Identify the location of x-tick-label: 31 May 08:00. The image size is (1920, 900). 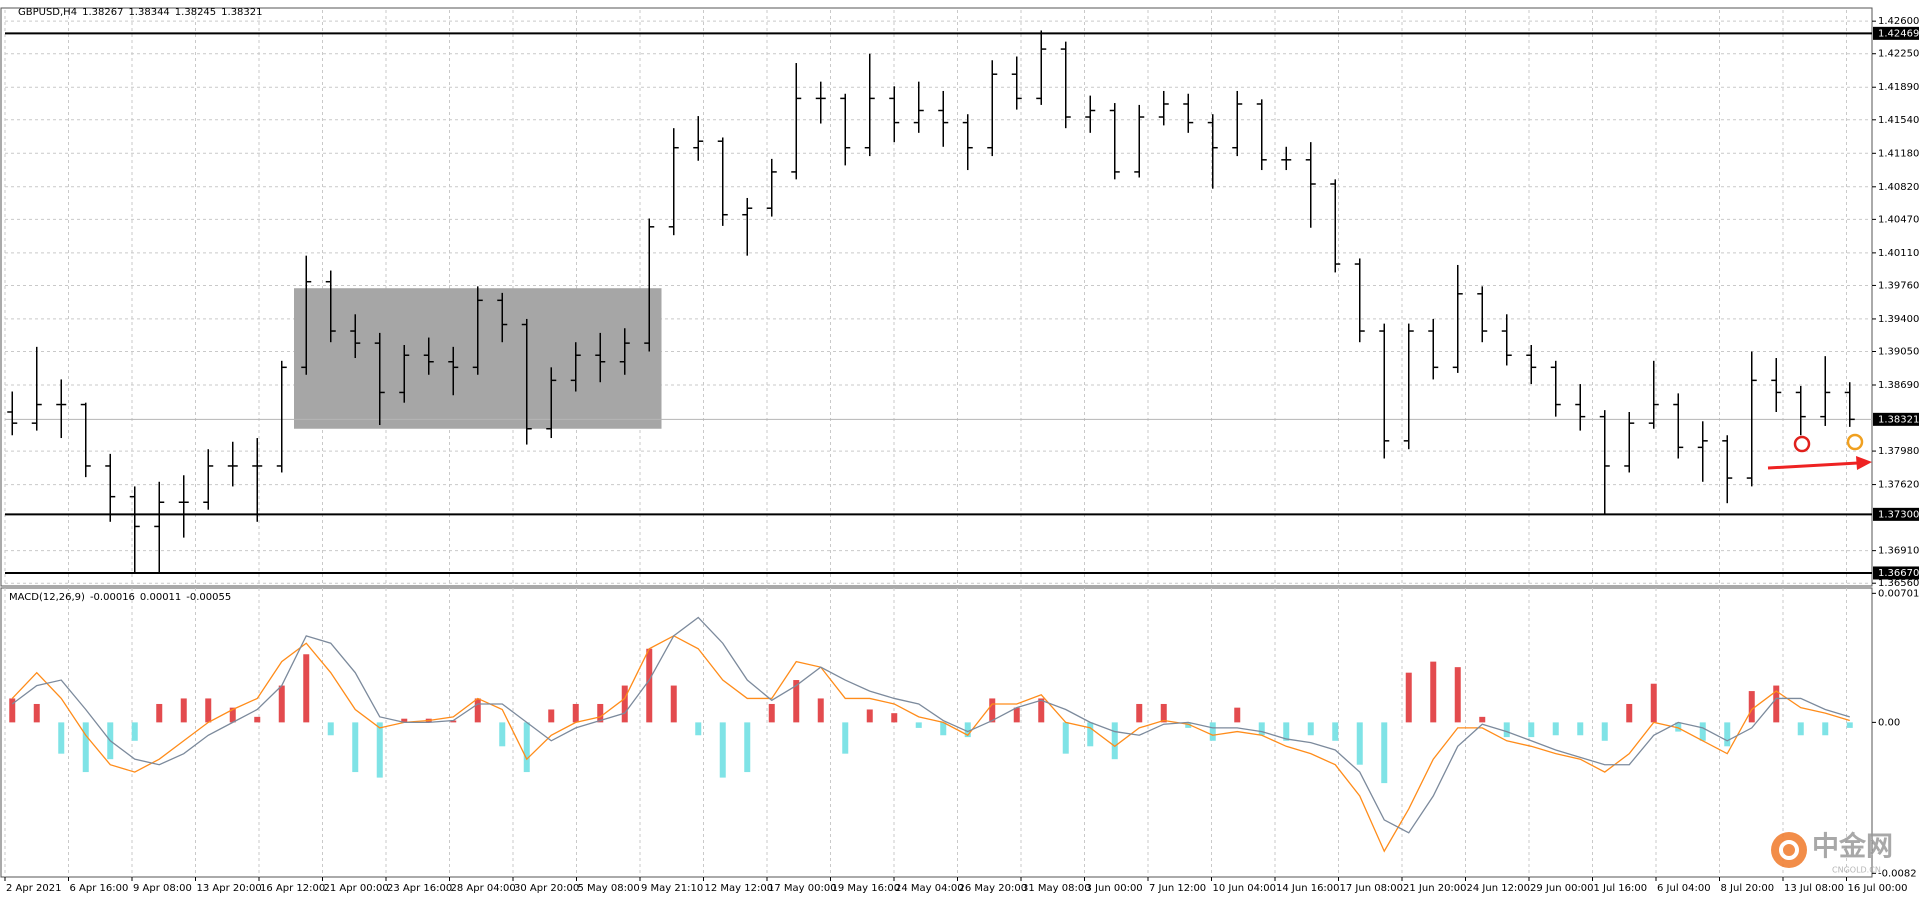
(1056, 888).